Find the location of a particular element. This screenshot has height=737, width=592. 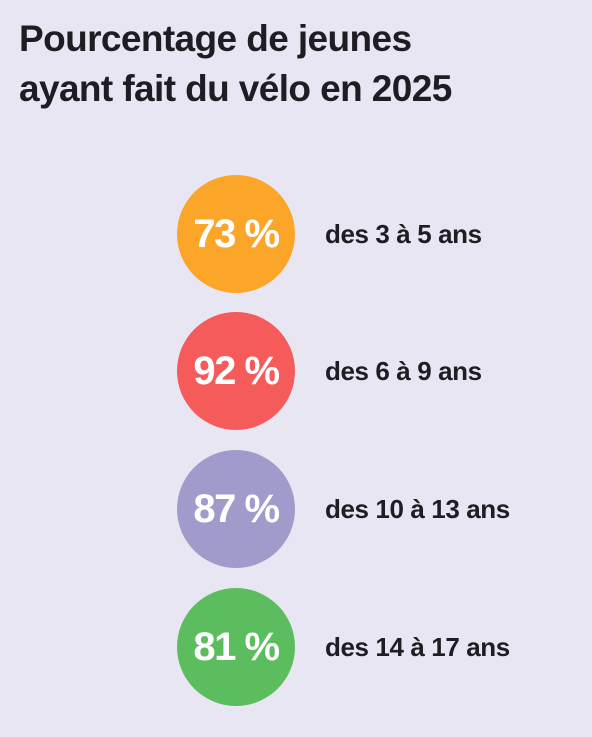

stat-label: des 6 à 9 ans is located at coordinates (403, 371).